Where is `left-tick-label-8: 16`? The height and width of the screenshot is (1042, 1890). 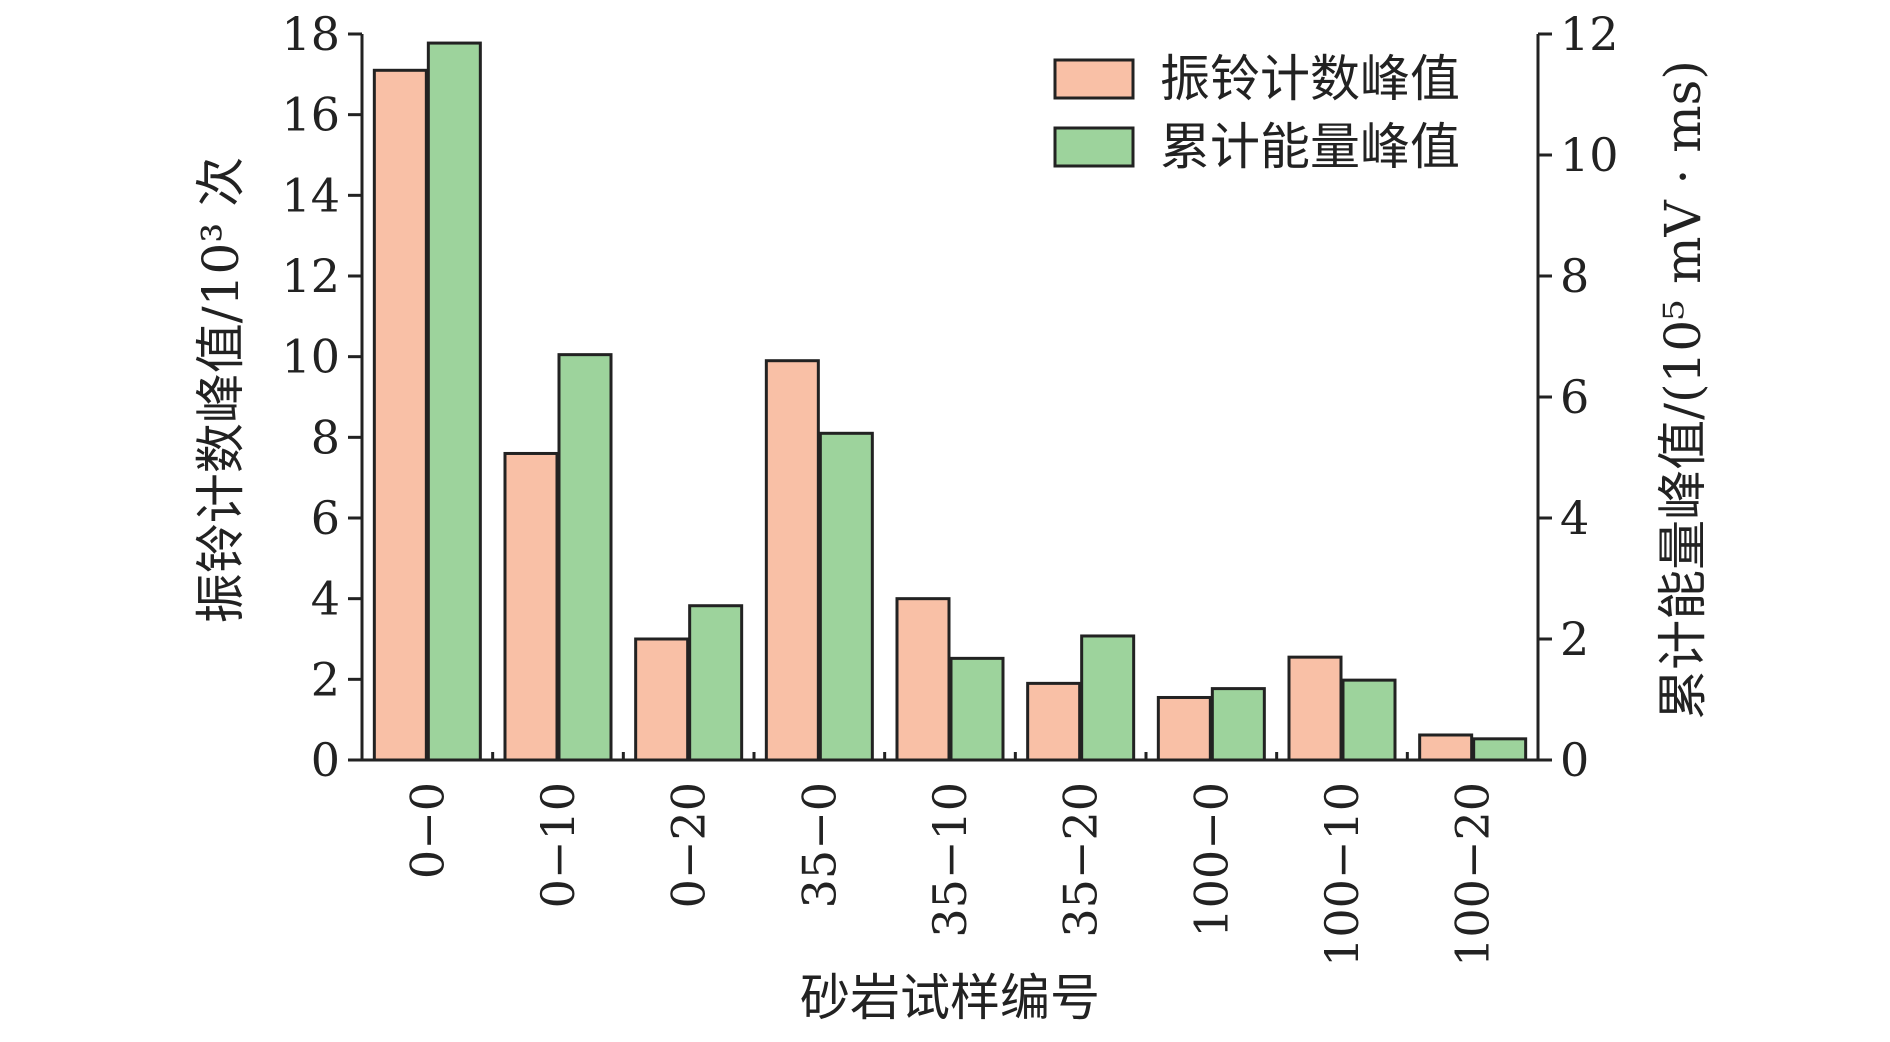 left-tick-label-8: 16 is located at coordinates (310, 115).